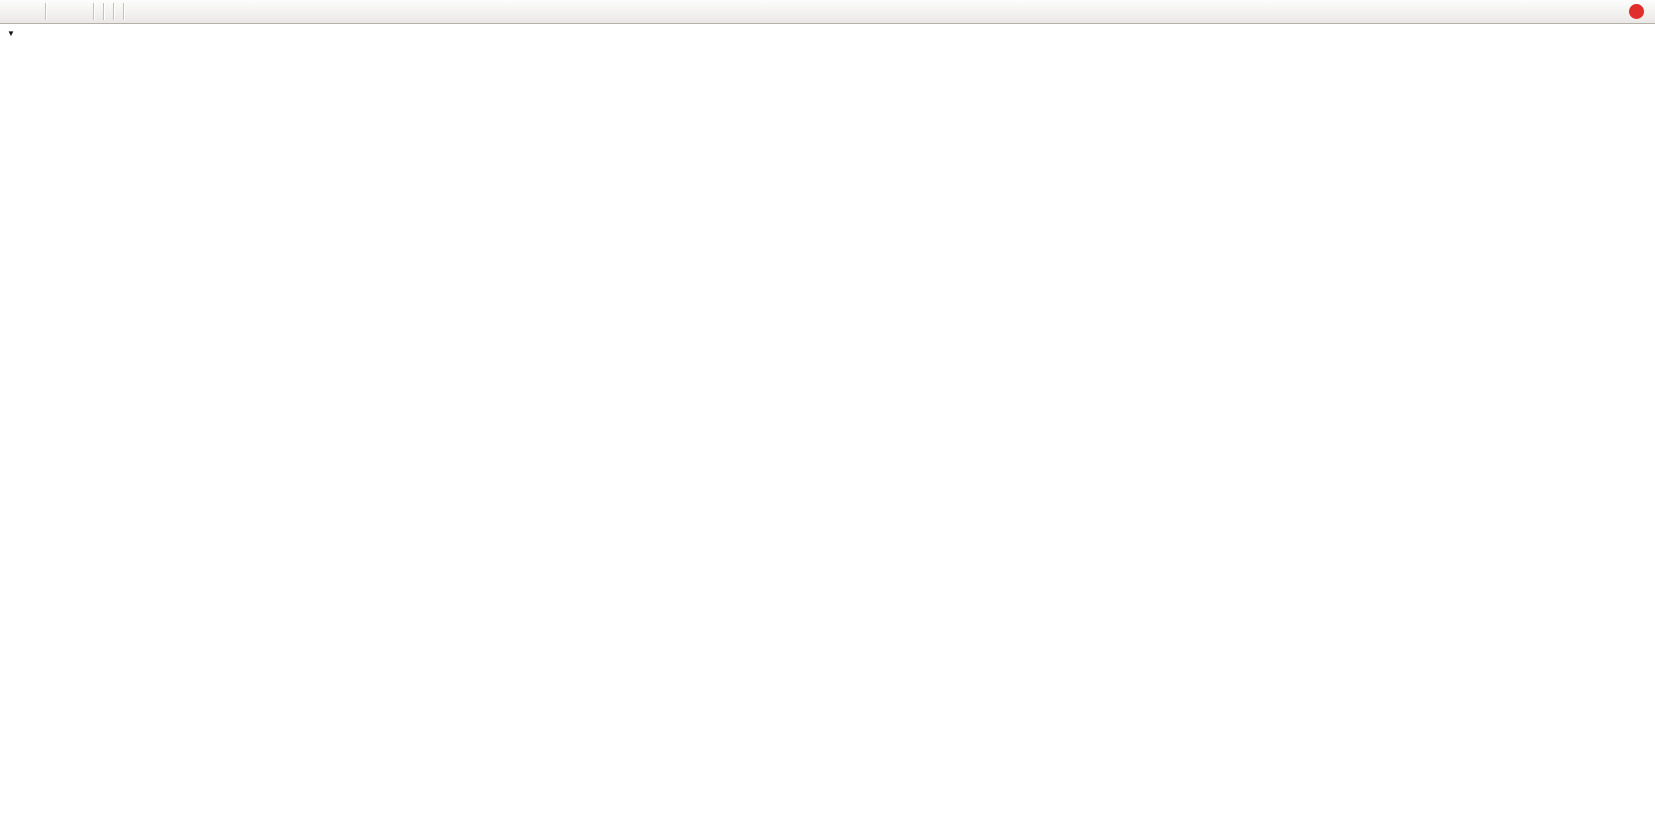 The height and width of the screenshot is (827, 1655). I want to click on chart-title: ▼, so click(16, 33).